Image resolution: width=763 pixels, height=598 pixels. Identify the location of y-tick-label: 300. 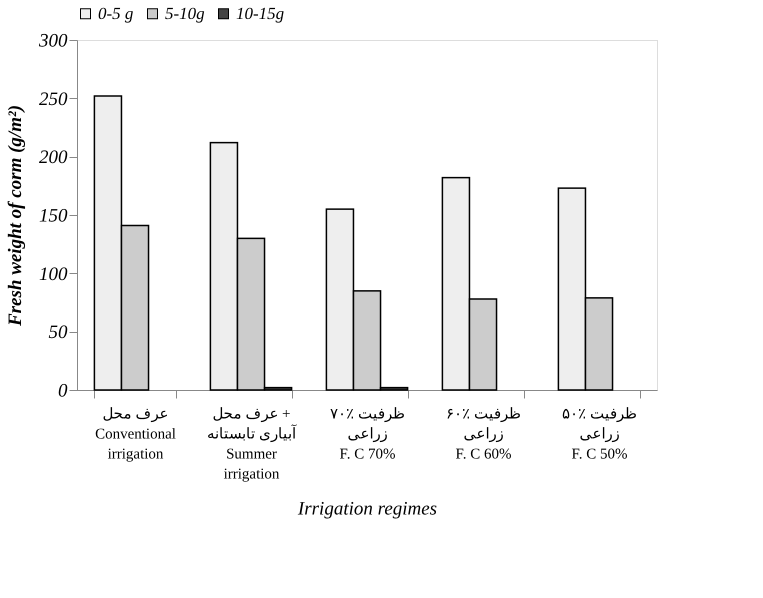
(53, 41).